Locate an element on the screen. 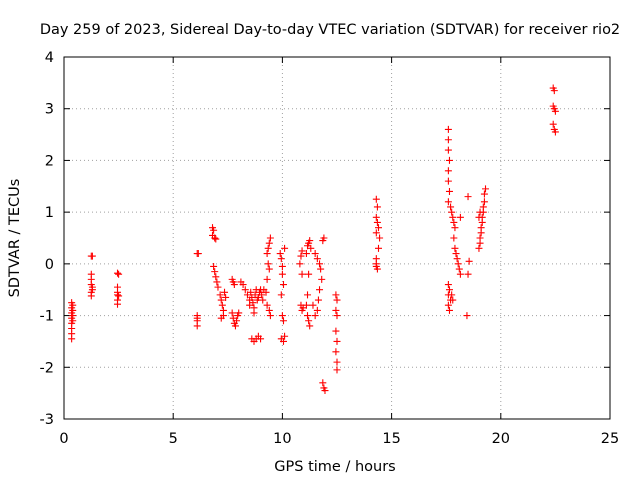 The height and width of the screenshot is (480, 640). y-tick-label: 2 is located at coordinates (49, 161).